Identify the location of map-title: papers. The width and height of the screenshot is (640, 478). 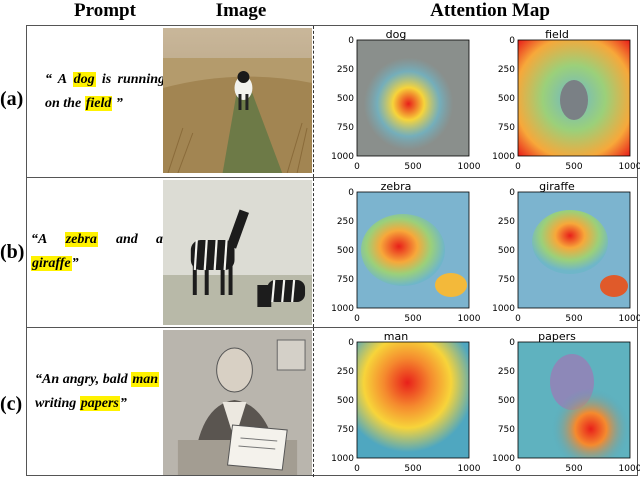
(557, 336).